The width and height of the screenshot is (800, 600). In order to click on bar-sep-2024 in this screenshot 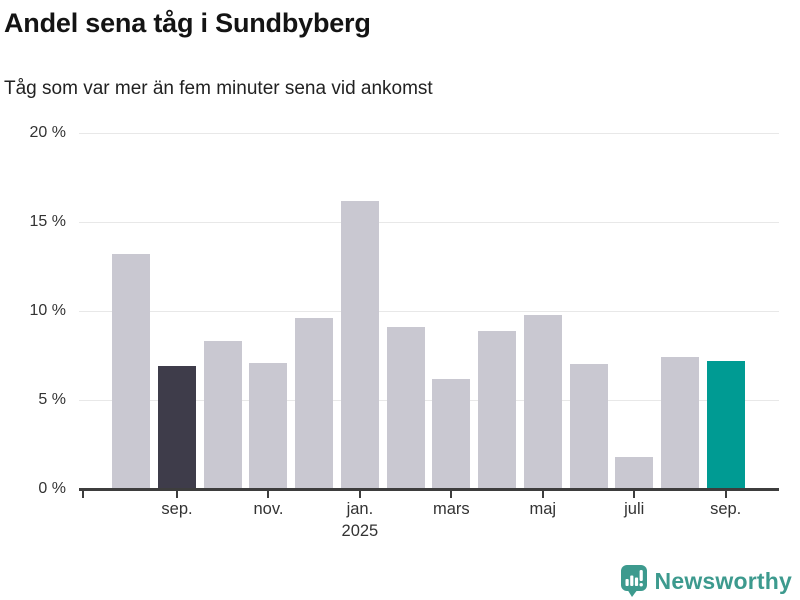, I will do `click(177, 427)`.